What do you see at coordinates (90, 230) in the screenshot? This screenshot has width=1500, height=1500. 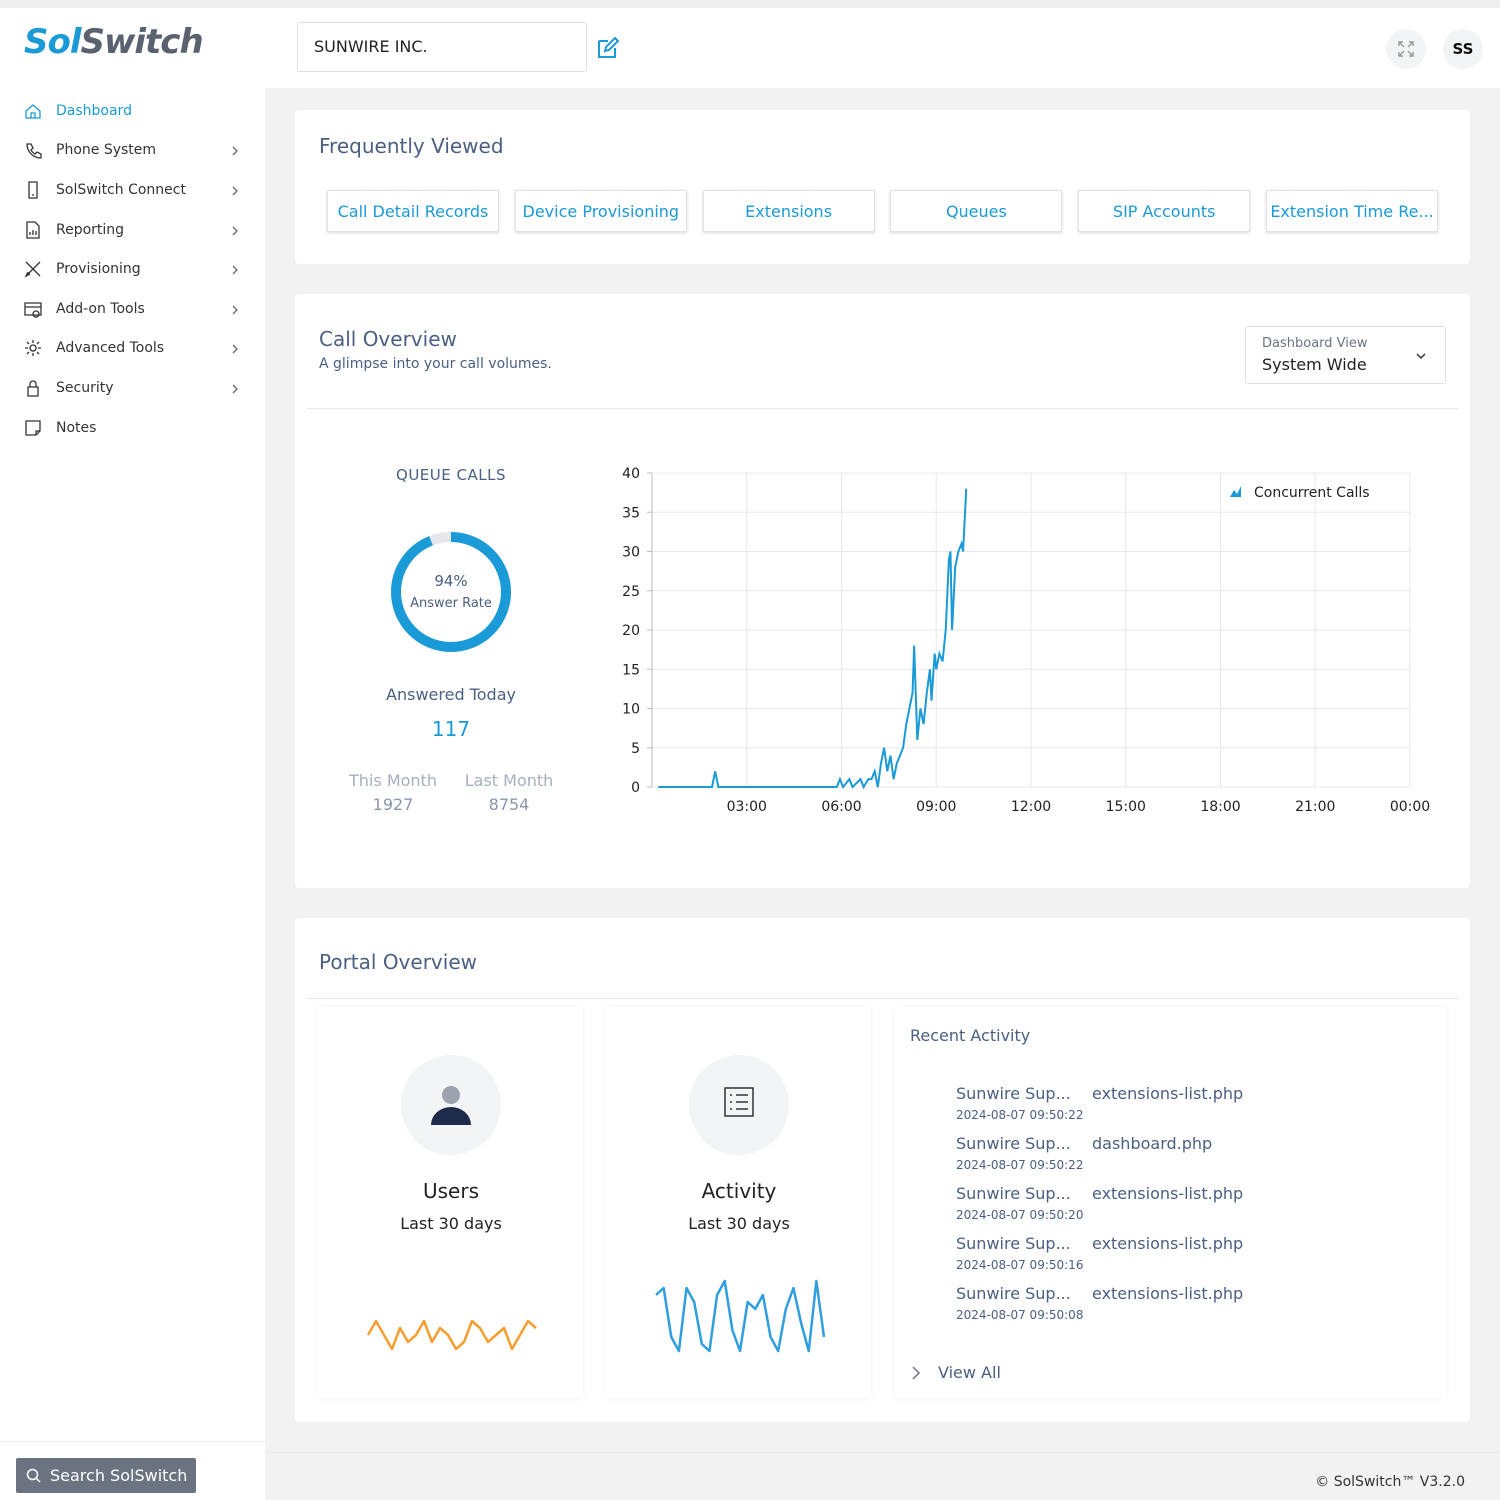 I see `nav-item: Reporting` at bounding box center [90, 230].